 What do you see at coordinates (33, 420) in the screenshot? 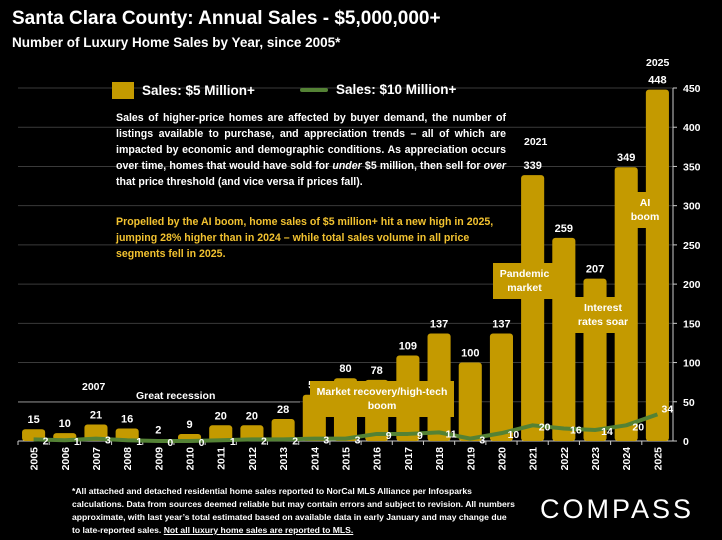
I see `bar-label: 15` at bounding box center [33, 420].